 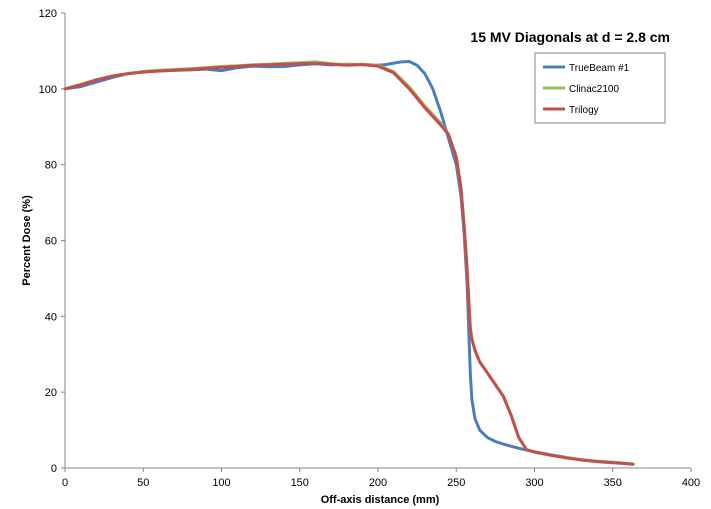 I want to click on x-tick-label: 0, so click(x=65, y=483).